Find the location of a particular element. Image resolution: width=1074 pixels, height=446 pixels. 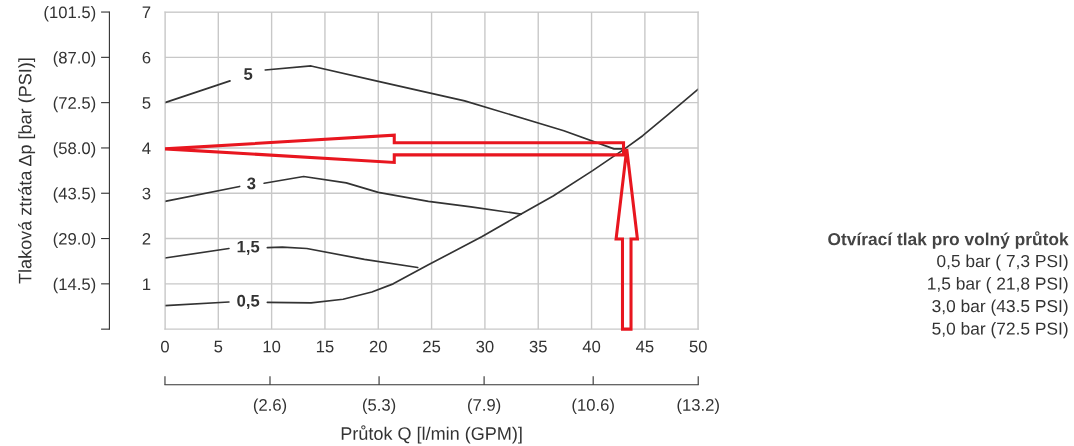

y2-tick-label: (58.0) is located at coordinates (74, 149).